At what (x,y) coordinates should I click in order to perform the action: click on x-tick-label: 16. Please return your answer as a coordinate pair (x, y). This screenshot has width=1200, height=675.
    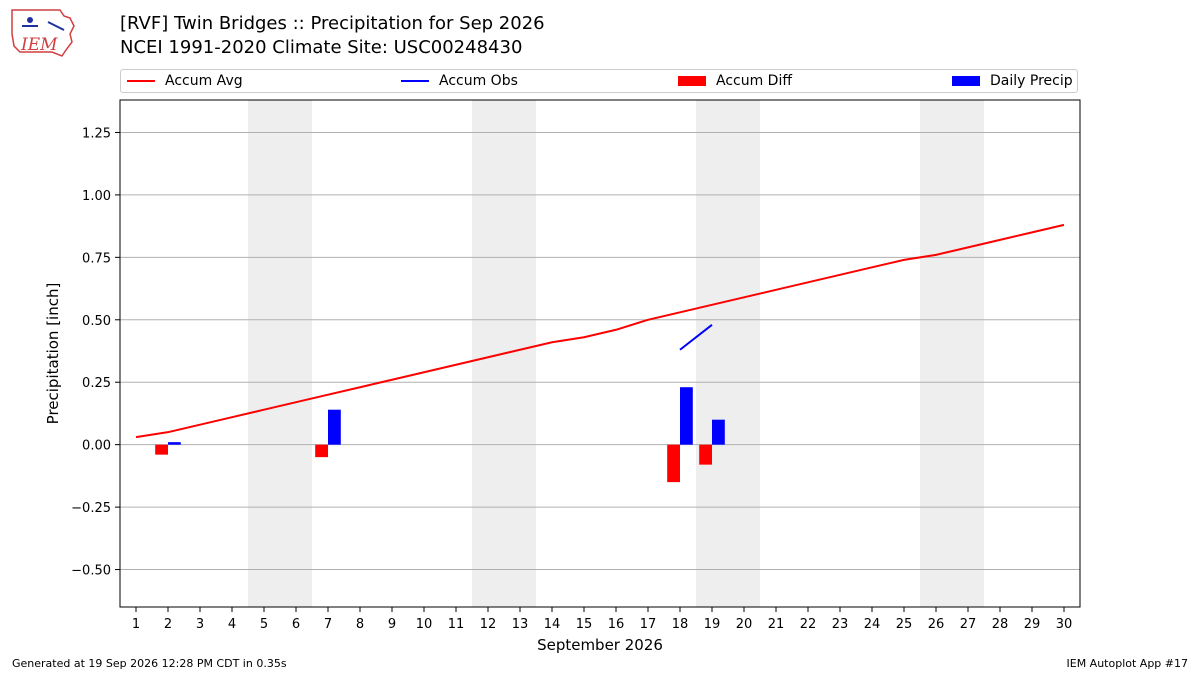
    Looking at the image, I should click on (616, 624).